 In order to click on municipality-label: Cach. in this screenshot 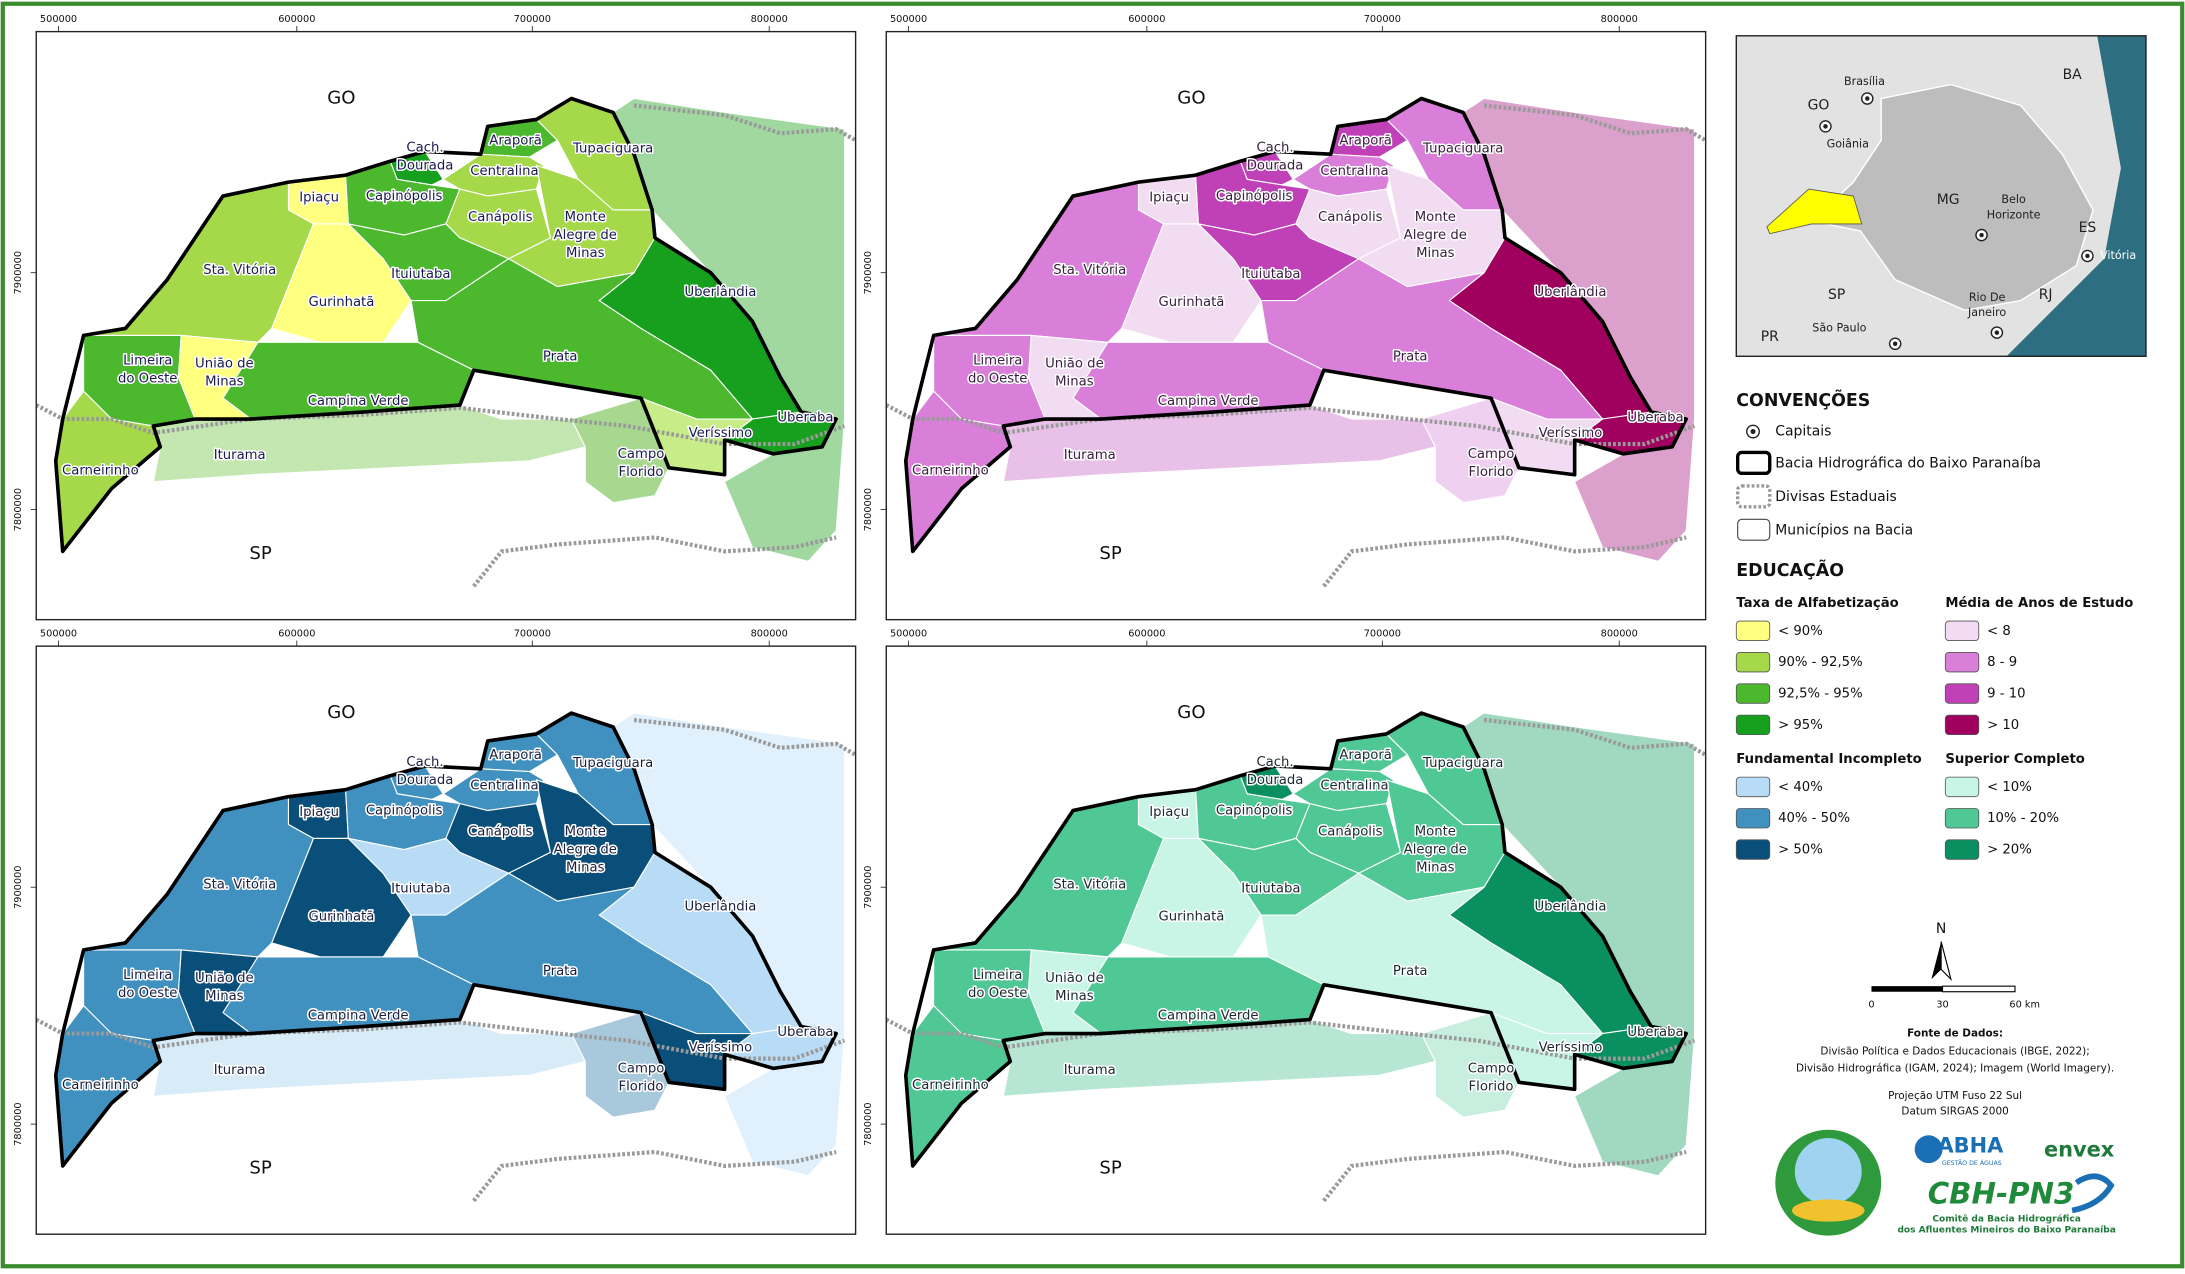, I will do `click(424, 762)`.